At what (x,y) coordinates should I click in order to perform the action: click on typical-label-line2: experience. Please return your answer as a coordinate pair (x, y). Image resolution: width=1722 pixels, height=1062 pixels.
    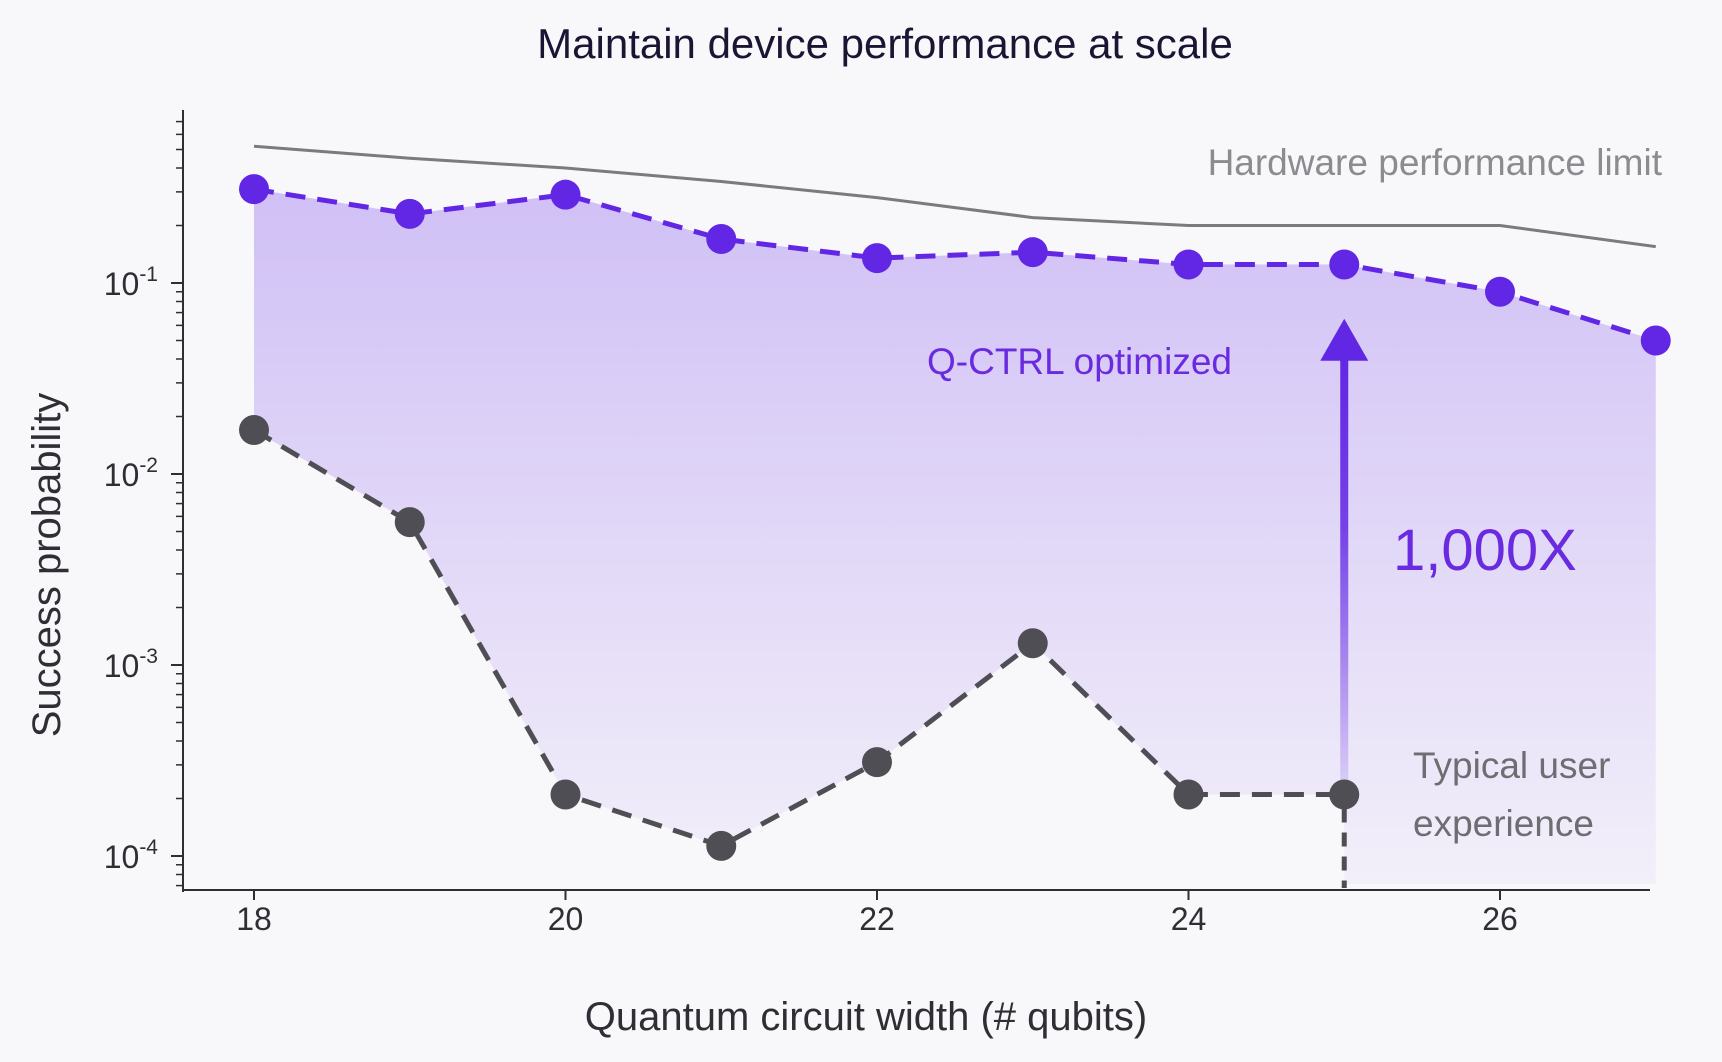
    Looking at the image, I should click on (1503, 823).